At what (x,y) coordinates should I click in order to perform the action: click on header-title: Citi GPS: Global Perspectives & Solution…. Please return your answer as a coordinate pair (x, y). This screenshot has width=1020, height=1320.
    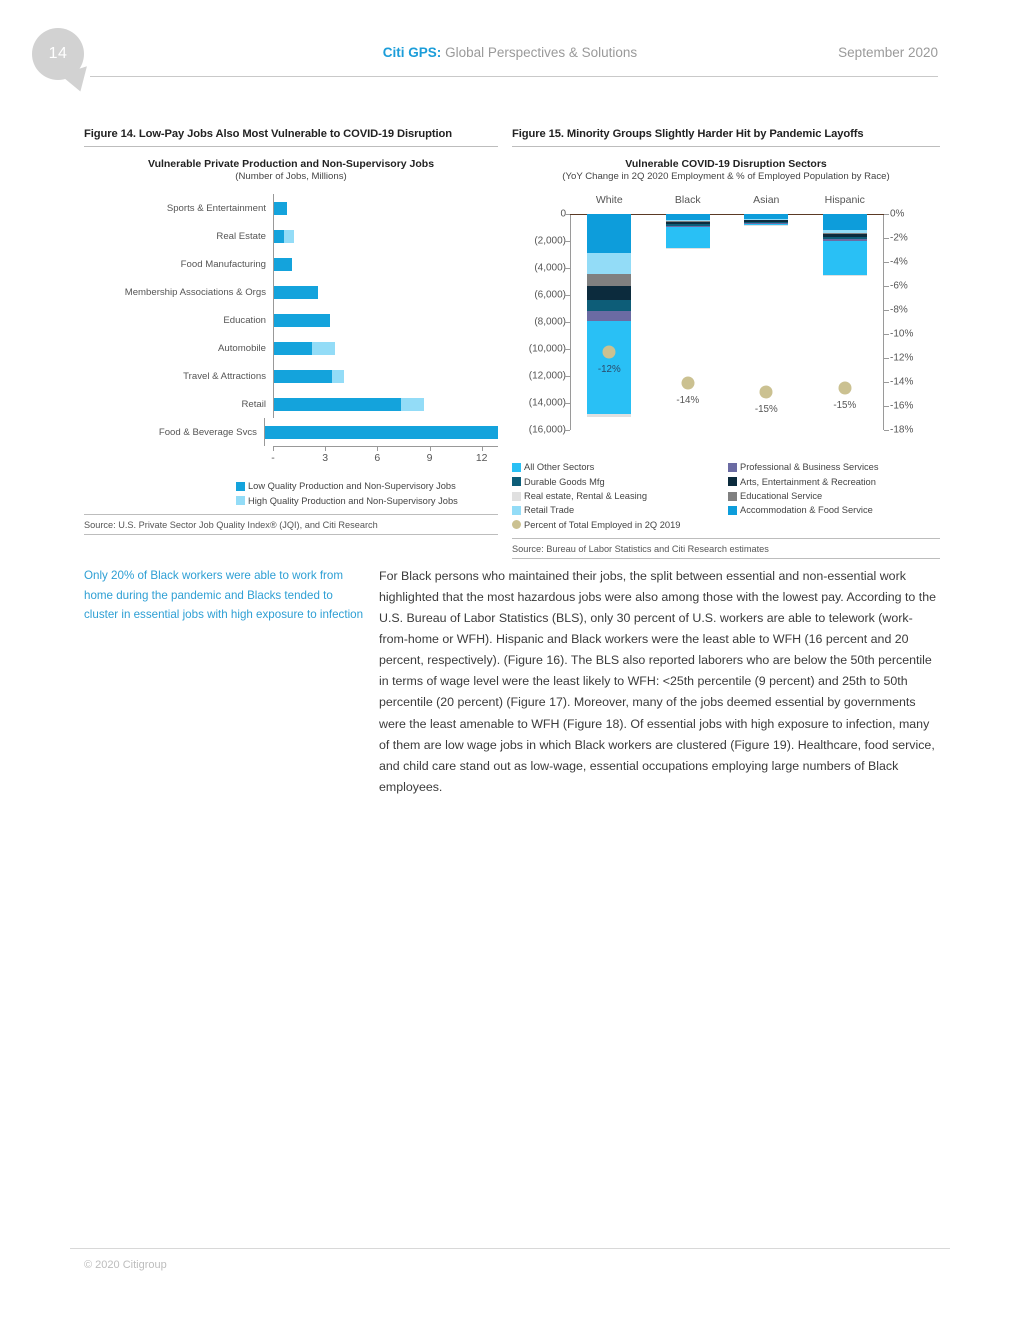
    Looking at the image, I should click on (510, 52).